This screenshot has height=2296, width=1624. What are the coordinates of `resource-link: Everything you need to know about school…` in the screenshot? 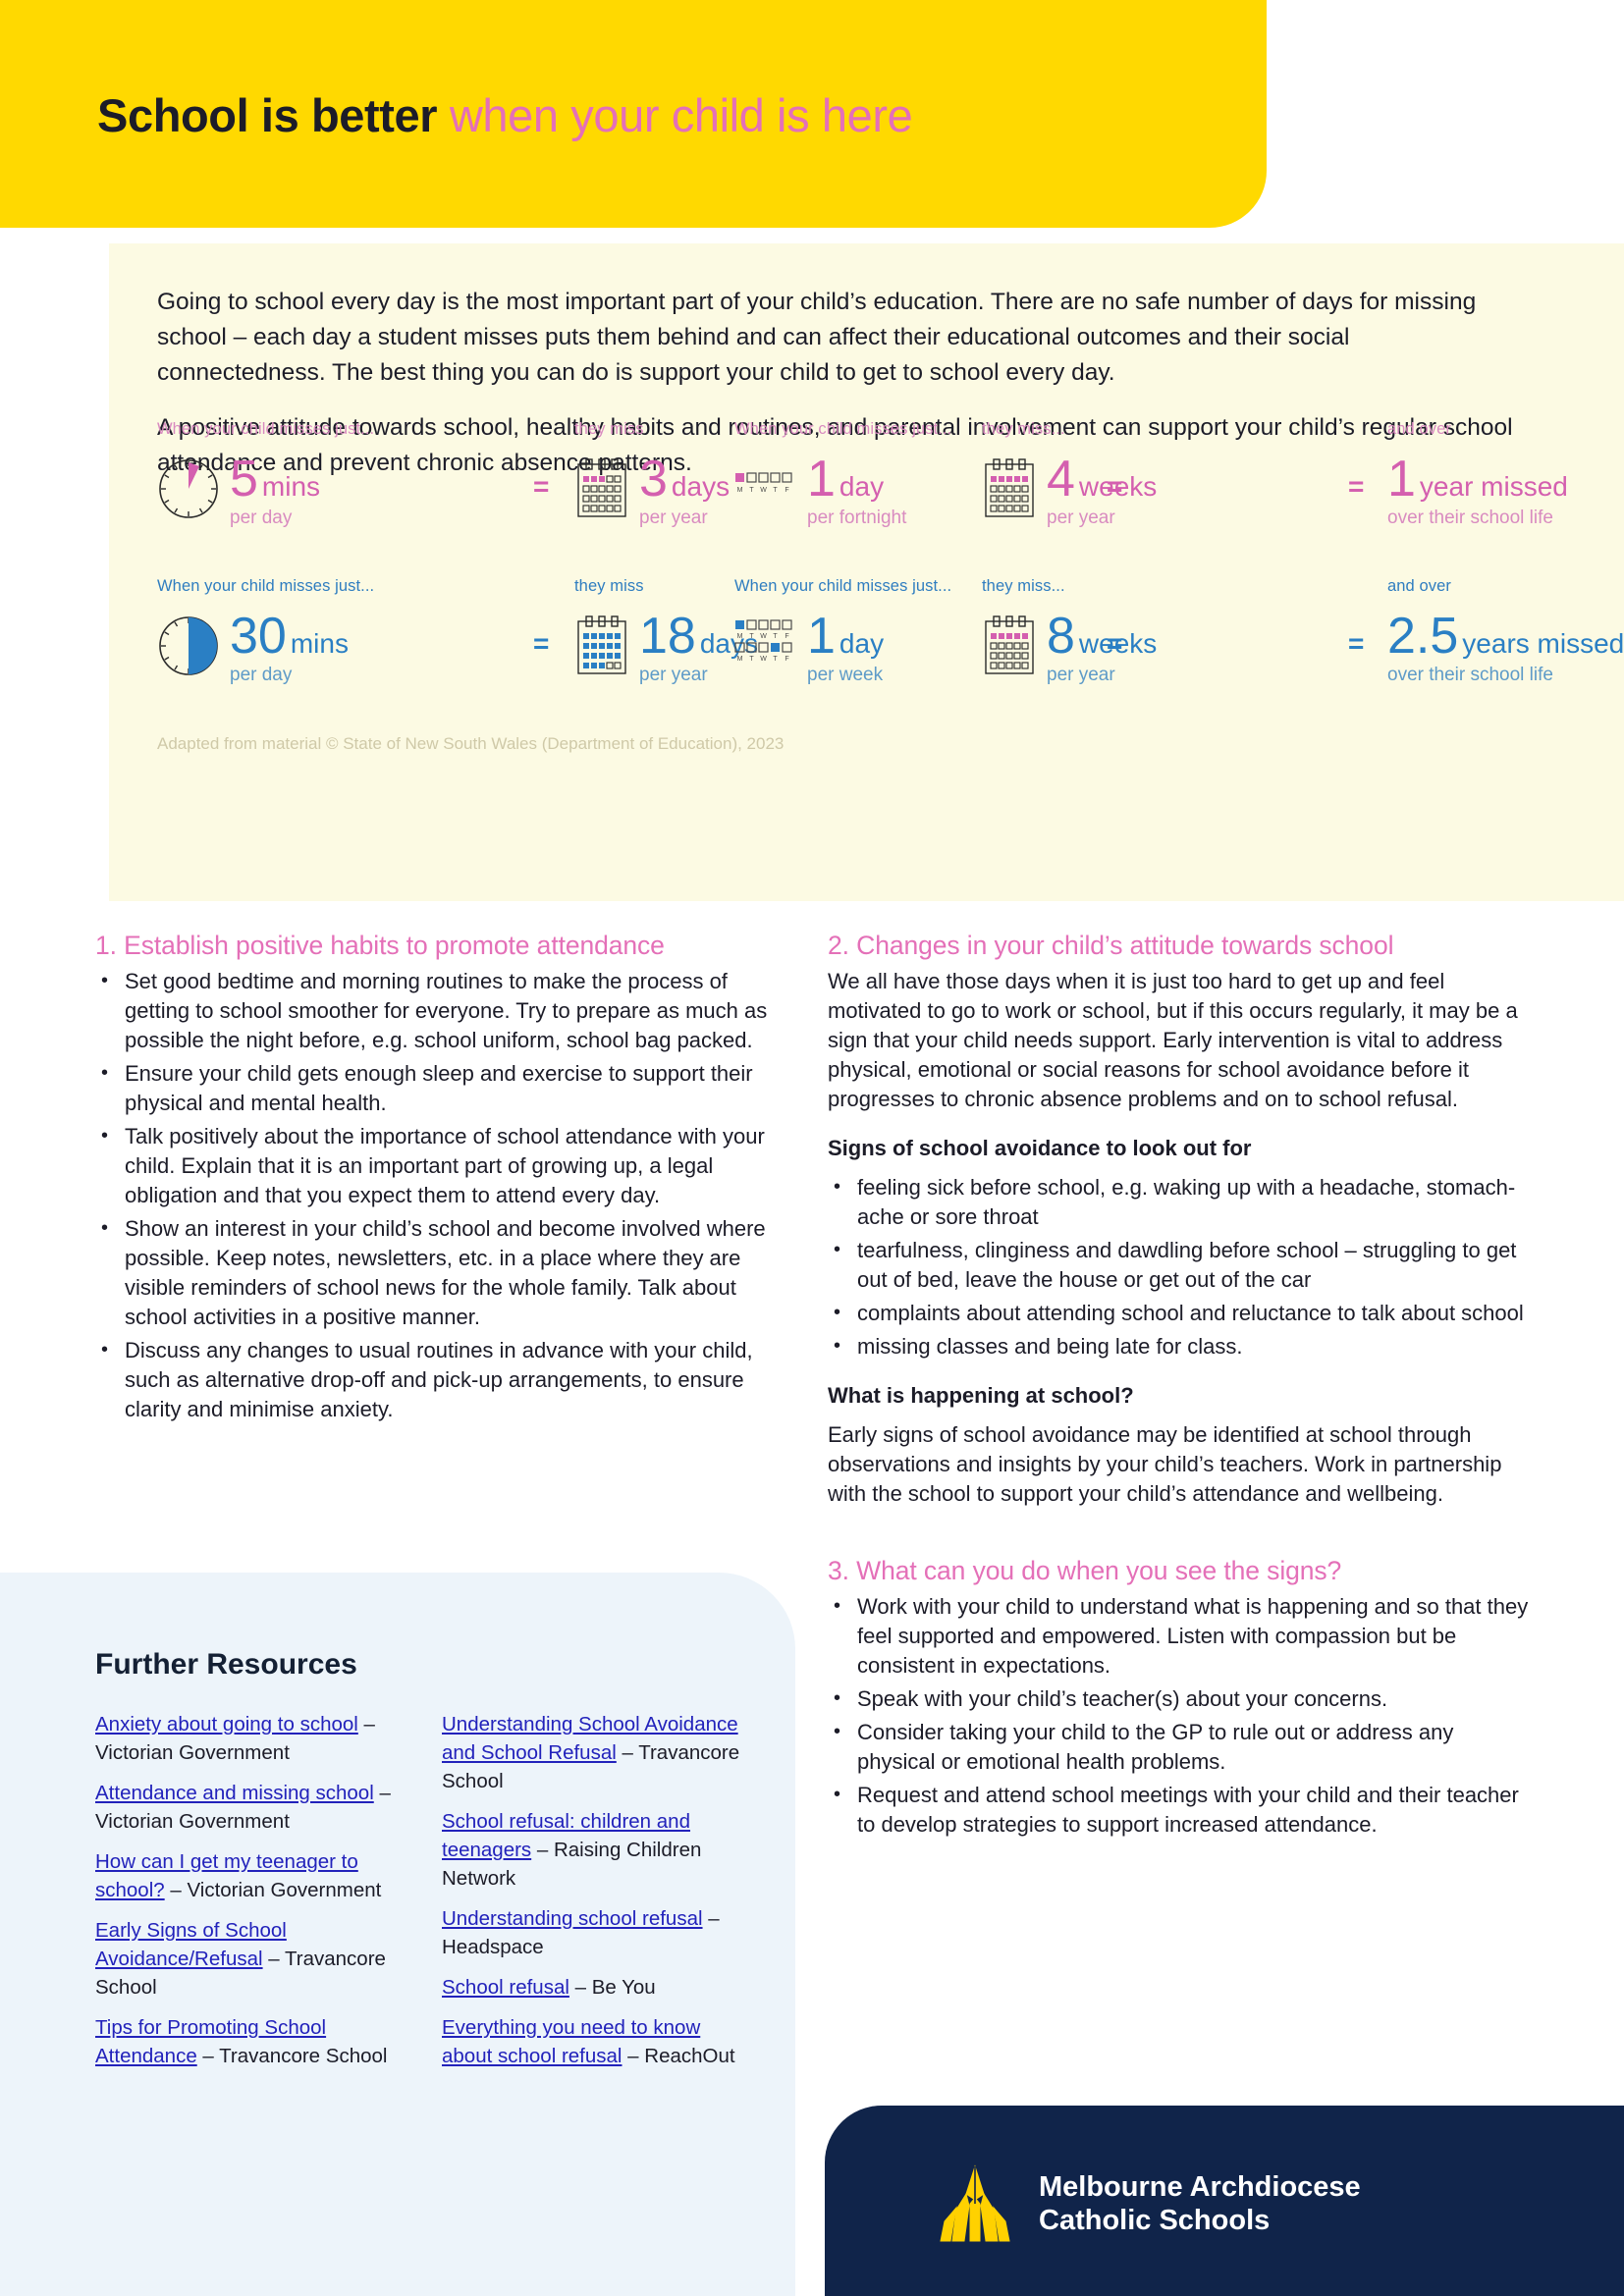 It's located at (571, 2042).